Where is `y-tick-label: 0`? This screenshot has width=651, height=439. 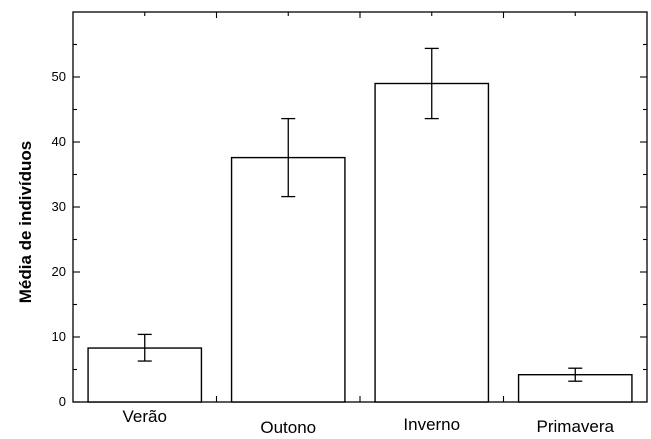
y-tick-label: 0 is located at coordinates (62, 401).